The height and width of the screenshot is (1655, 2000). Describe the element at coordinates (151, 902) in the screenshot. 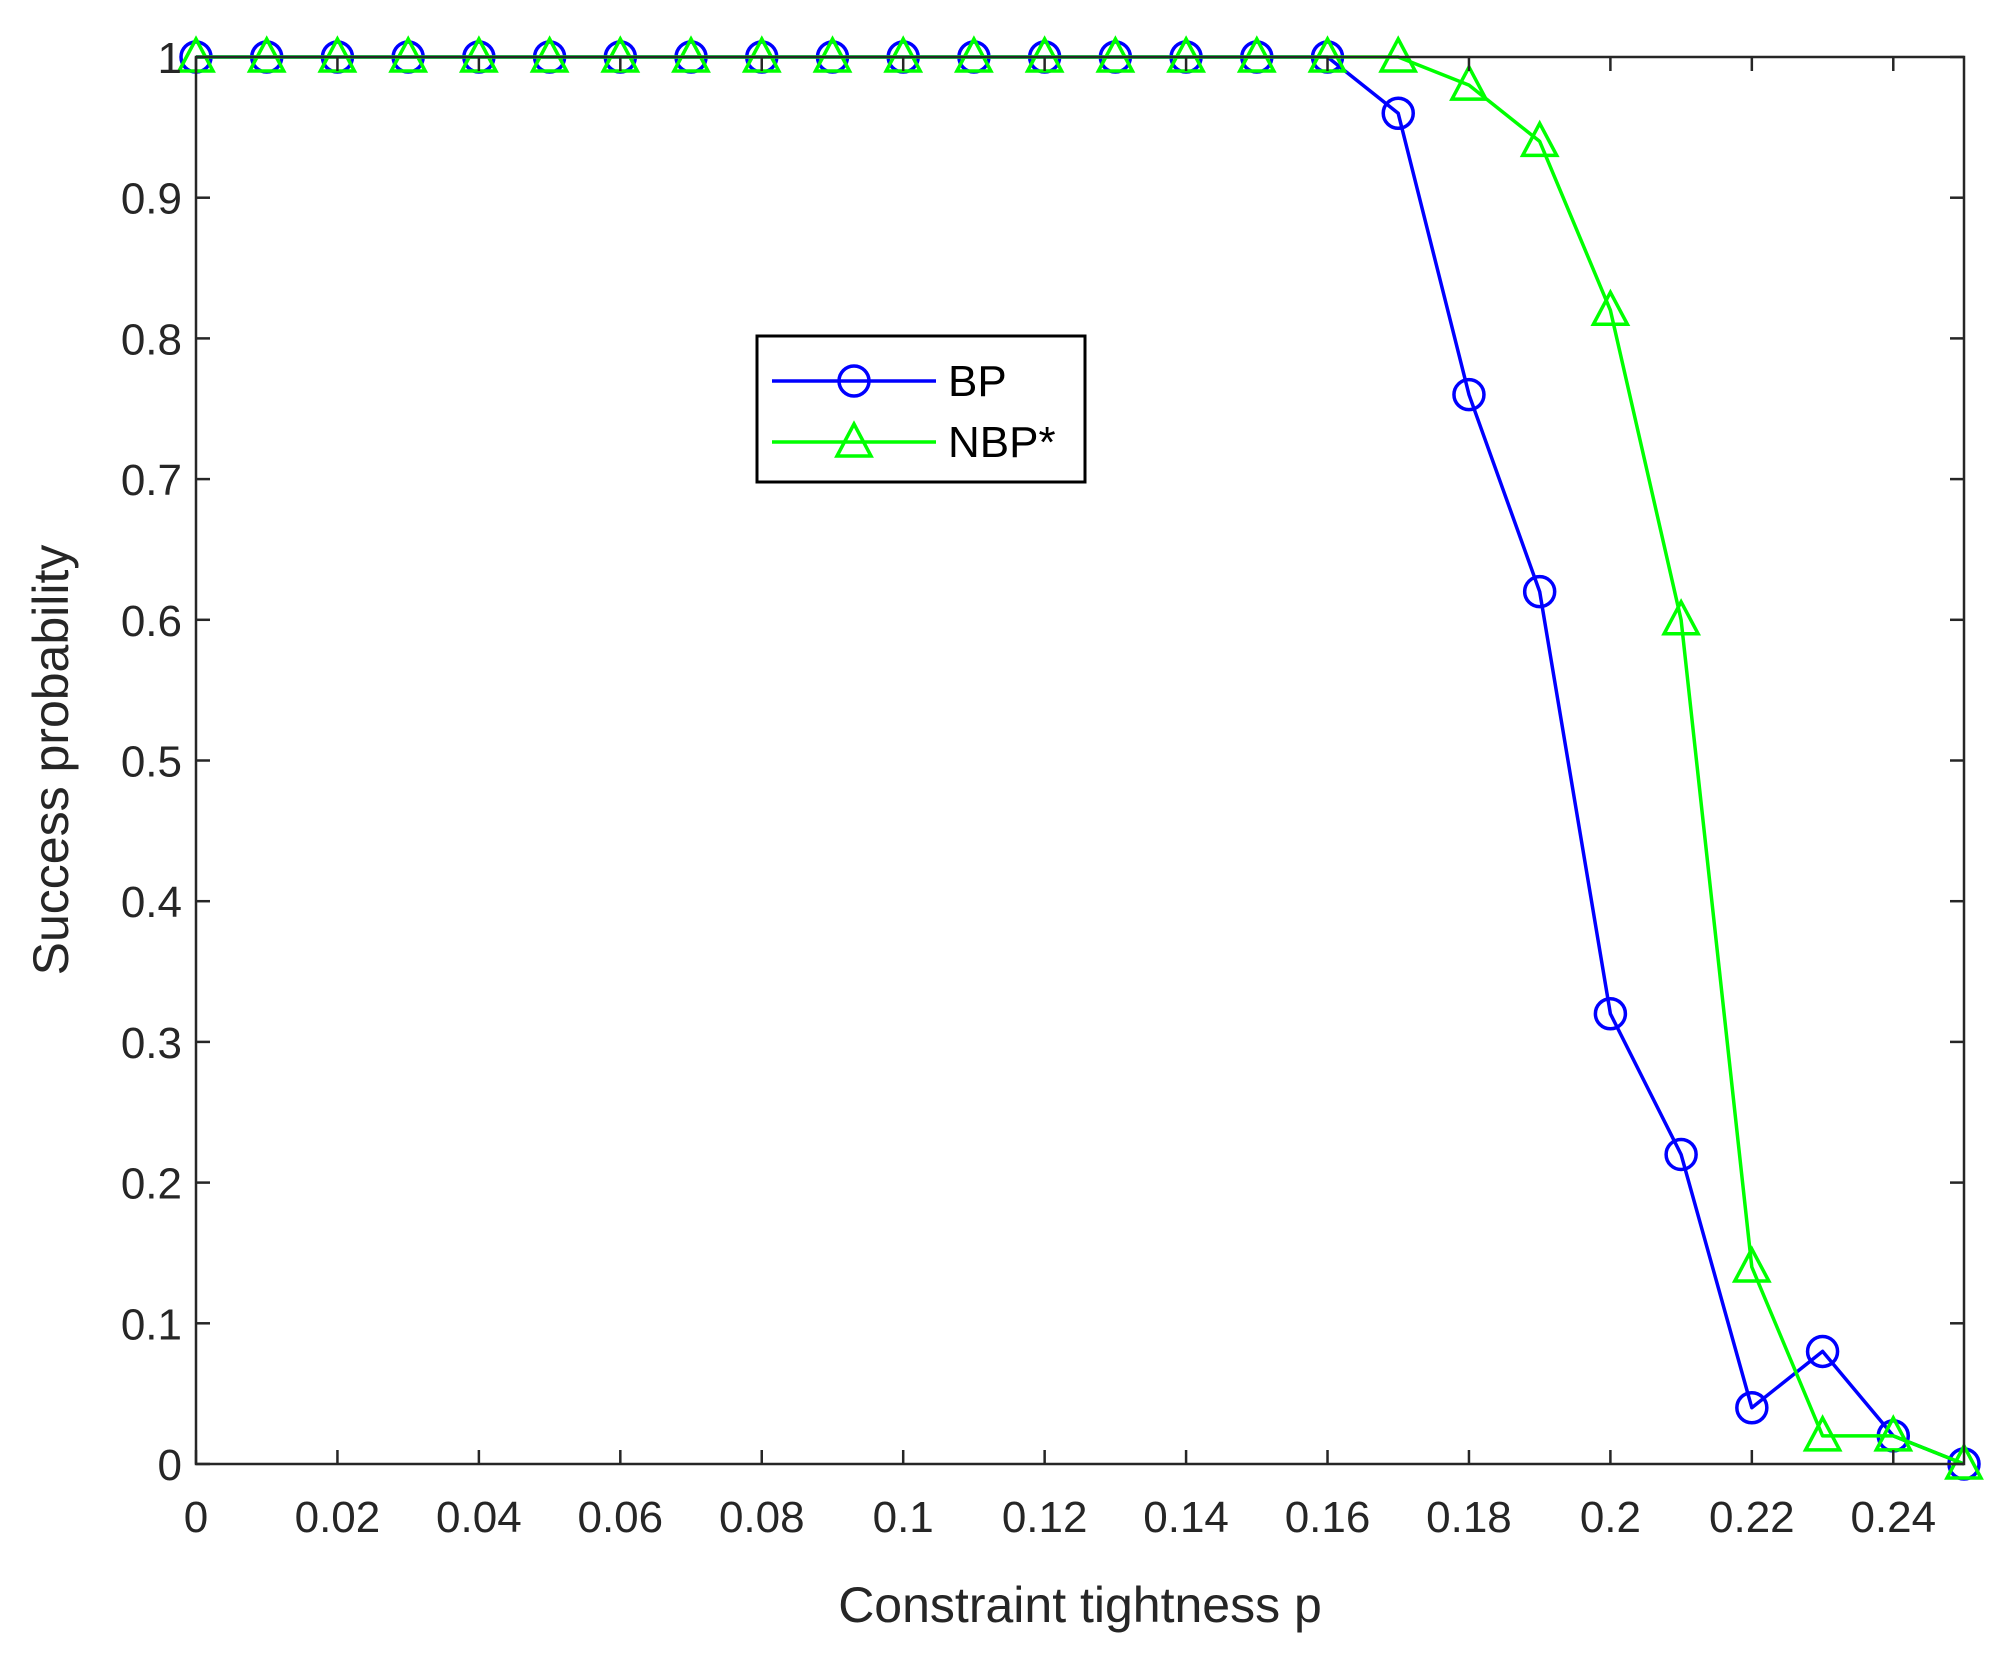

I see `y-tick-label: 0.4` at that location.